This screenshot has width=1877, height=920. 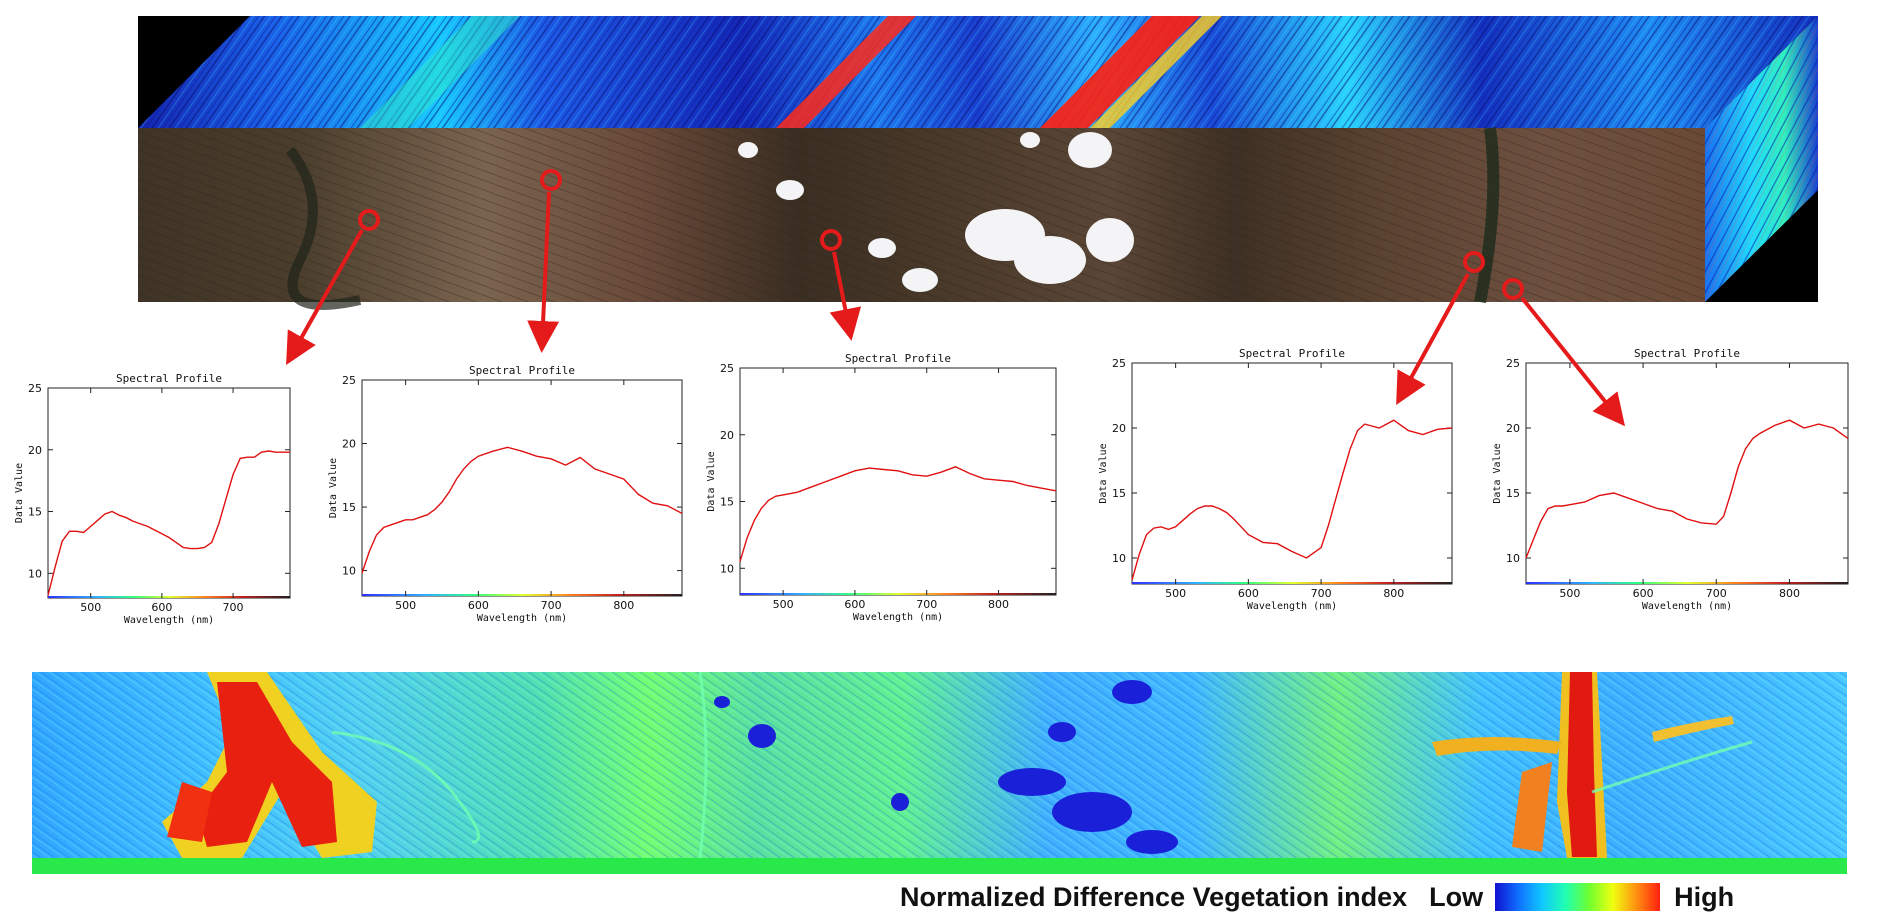 I want to click on legend-color-bar, so click(x=1578, y=897).